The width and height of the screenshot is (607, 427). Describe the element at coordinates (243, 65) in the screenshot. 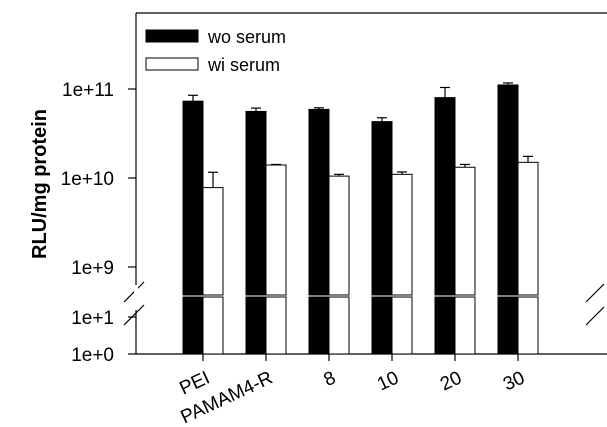

I see `legend-label-wi-serum: wi serum` at that location.